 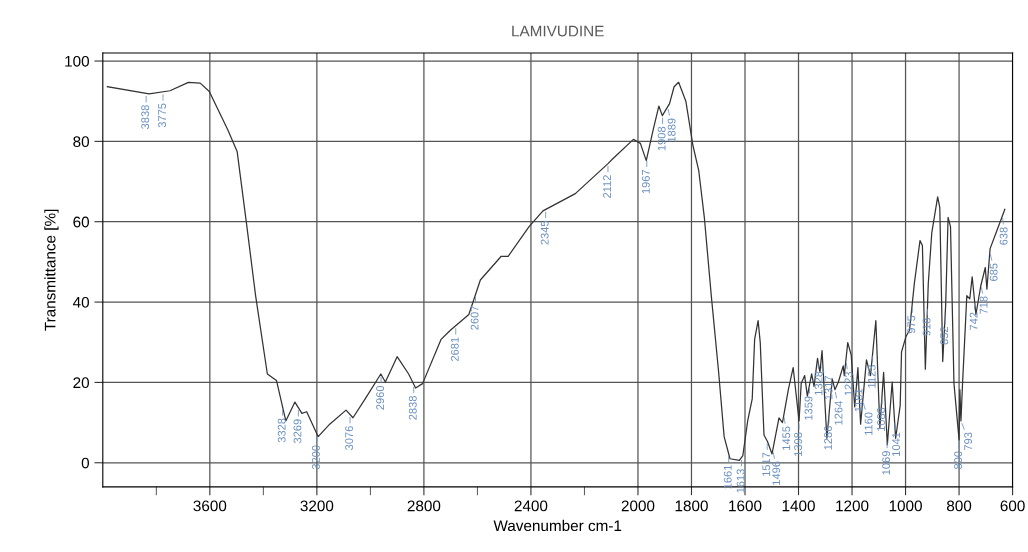 What do you see at coordinates (544, 232) in the screenshot?
I see `annotation: 2345` at bounding box center [544, 232].